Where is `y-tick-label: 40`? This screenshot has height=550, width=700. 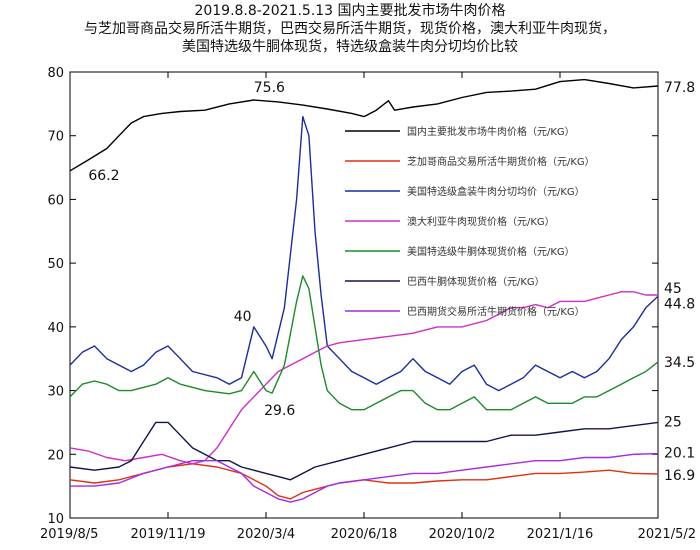 y-tick-label: 40 is located at coordinates (55, 328).